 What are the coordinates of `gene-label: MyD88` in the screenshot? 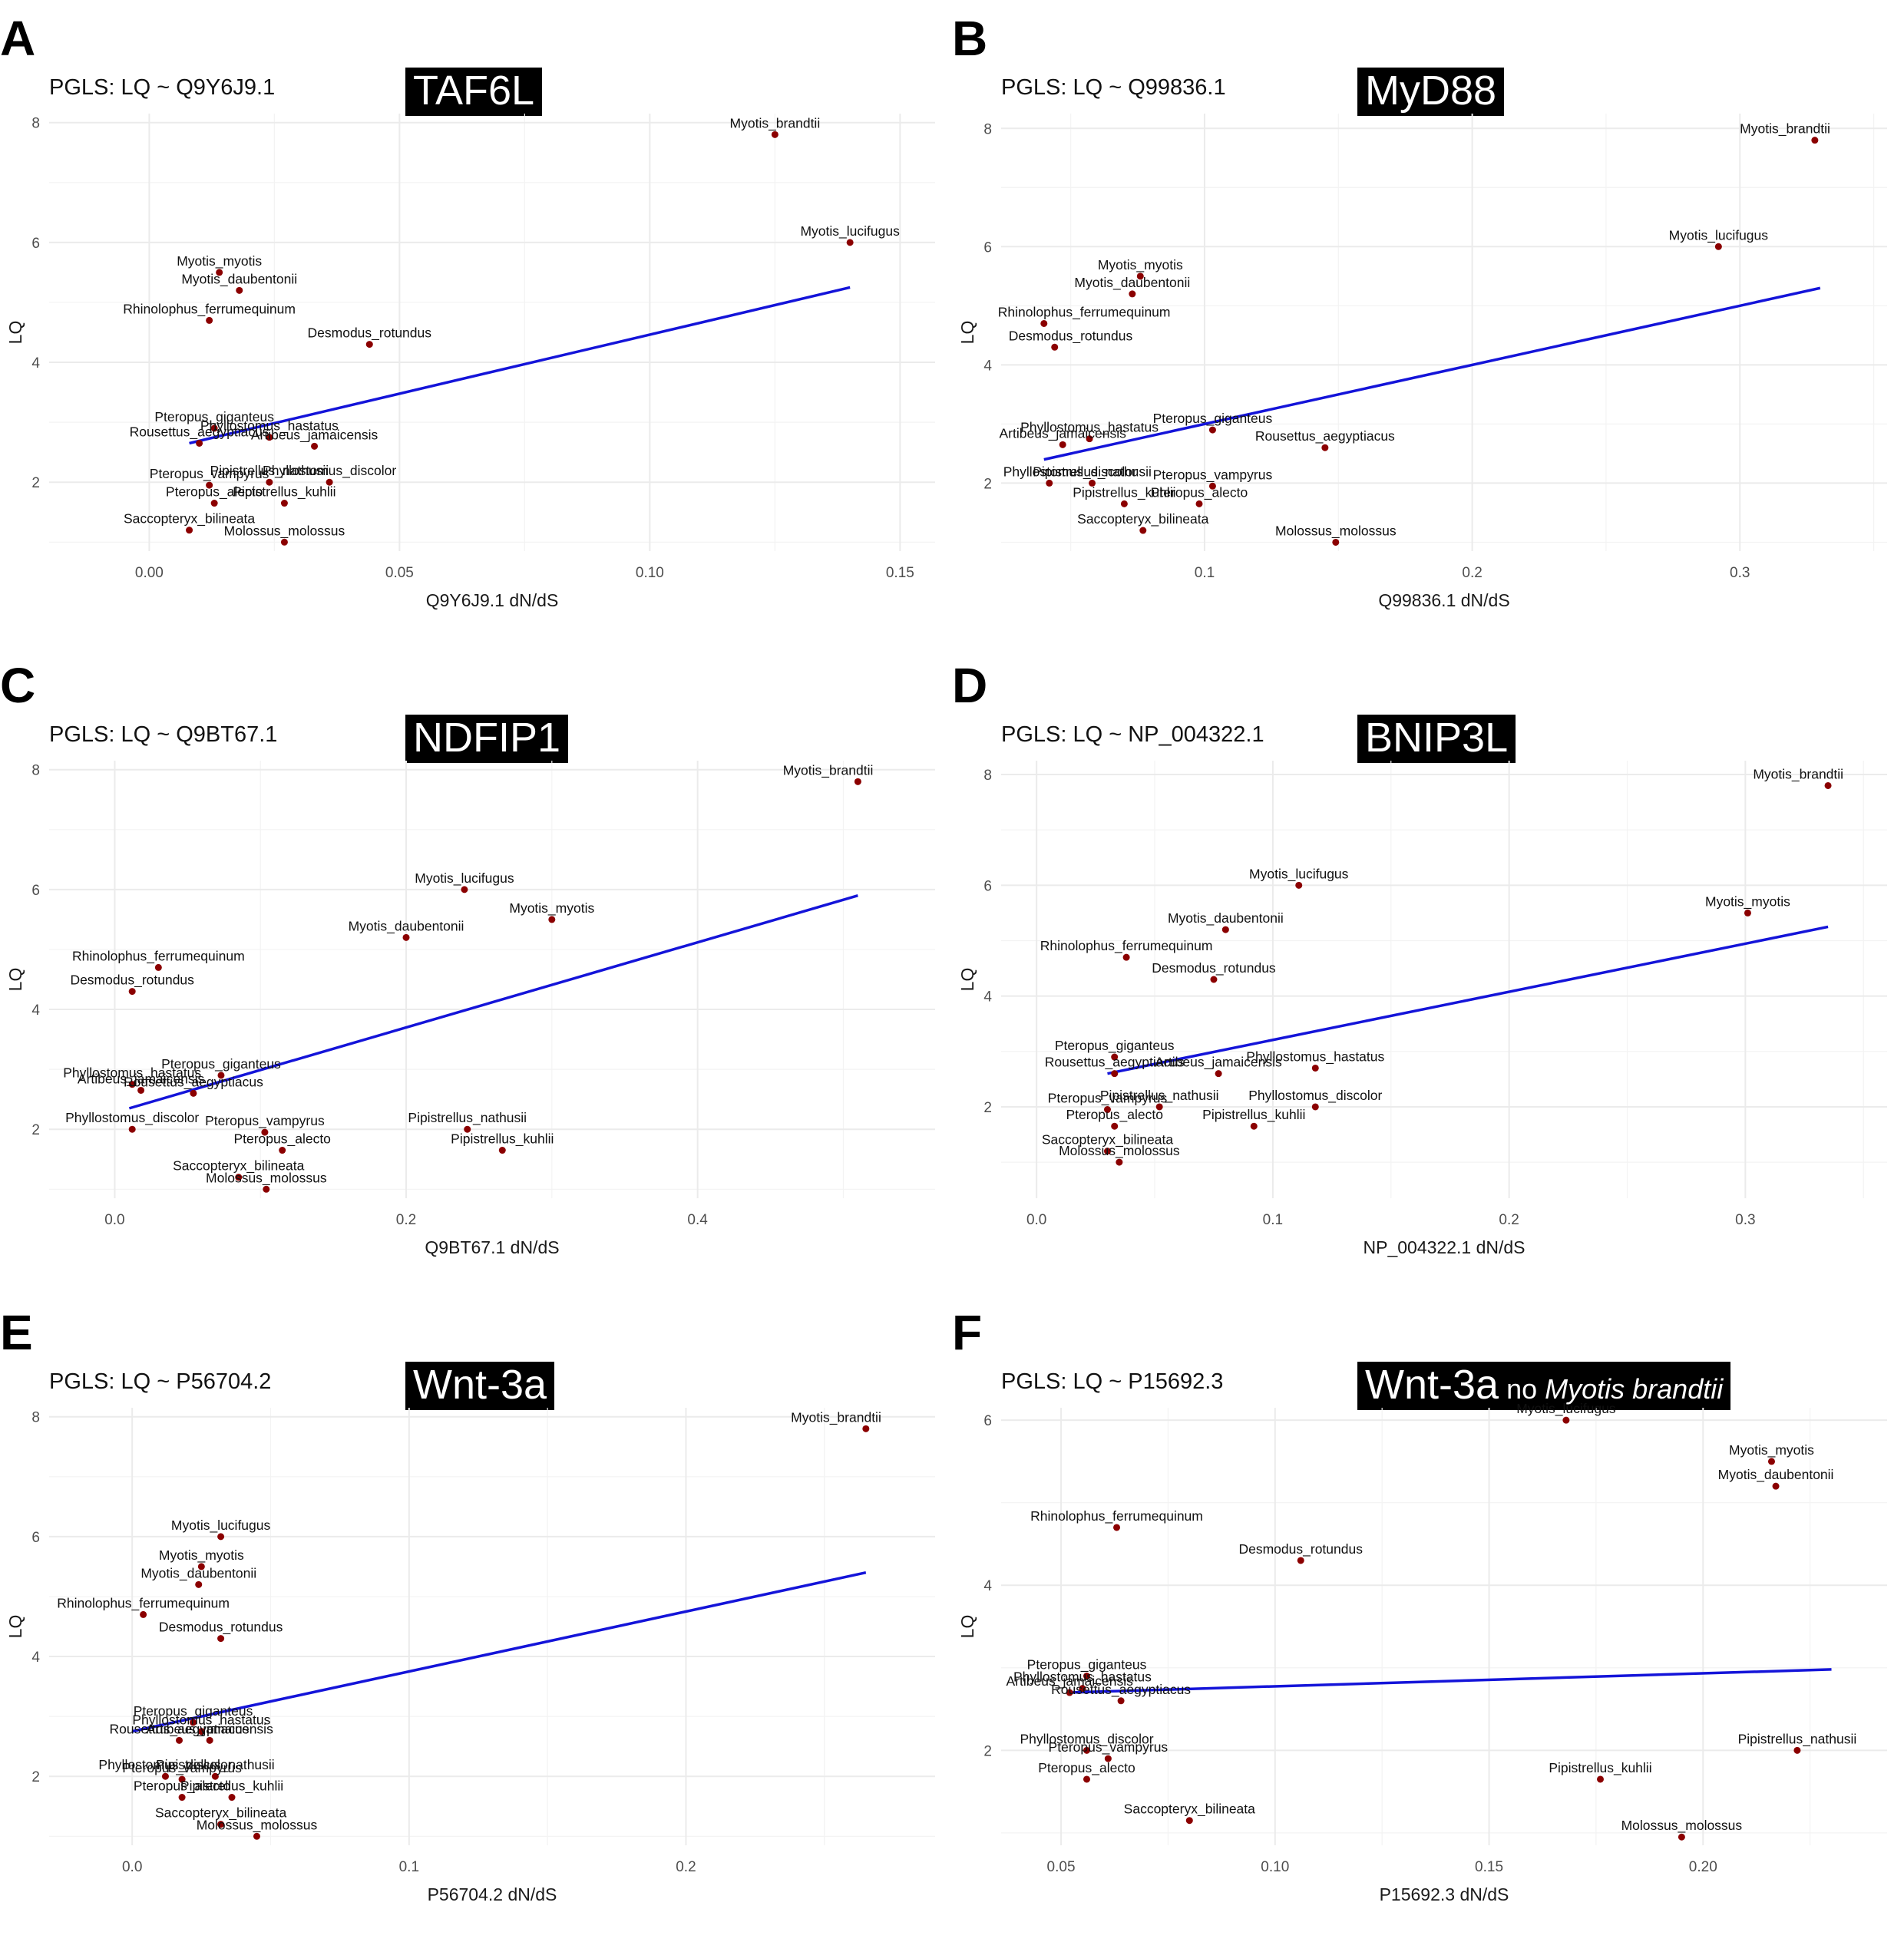 It's located at (1431, 92).